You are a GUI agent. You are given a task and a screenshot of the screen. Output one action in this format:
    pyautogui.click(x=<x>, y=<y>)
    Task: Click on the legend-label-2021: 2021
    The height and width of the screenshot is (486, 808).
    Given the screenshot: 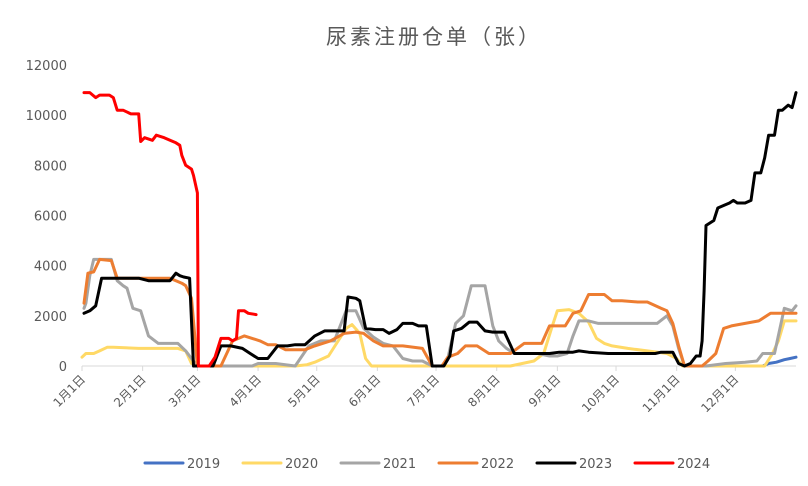 What is the action you would take?
    pyautogui.click(x=399, y=464)
    